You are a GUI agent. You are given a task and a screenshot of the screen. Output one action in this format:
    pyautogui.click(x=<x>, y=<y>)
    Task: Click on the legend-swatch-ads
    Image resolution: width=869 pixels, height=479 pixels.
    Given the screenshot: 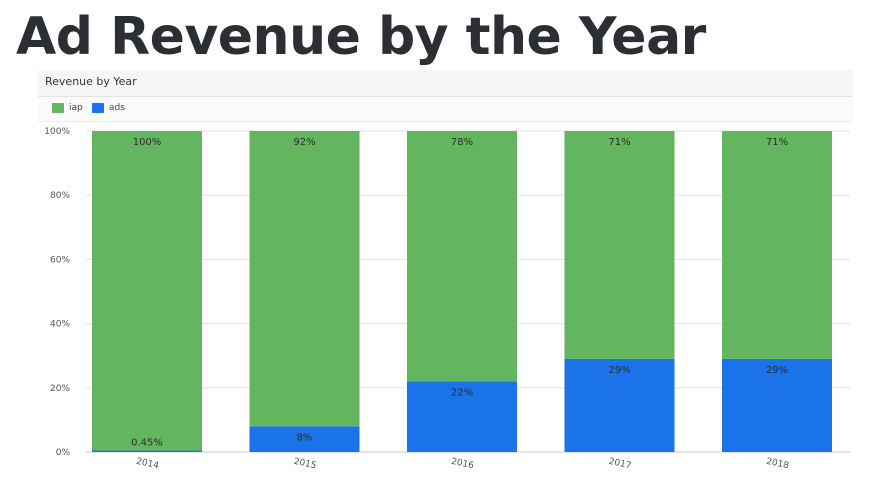 What is the action you would take?
    pyautogui.click(x=98, y=108)
    